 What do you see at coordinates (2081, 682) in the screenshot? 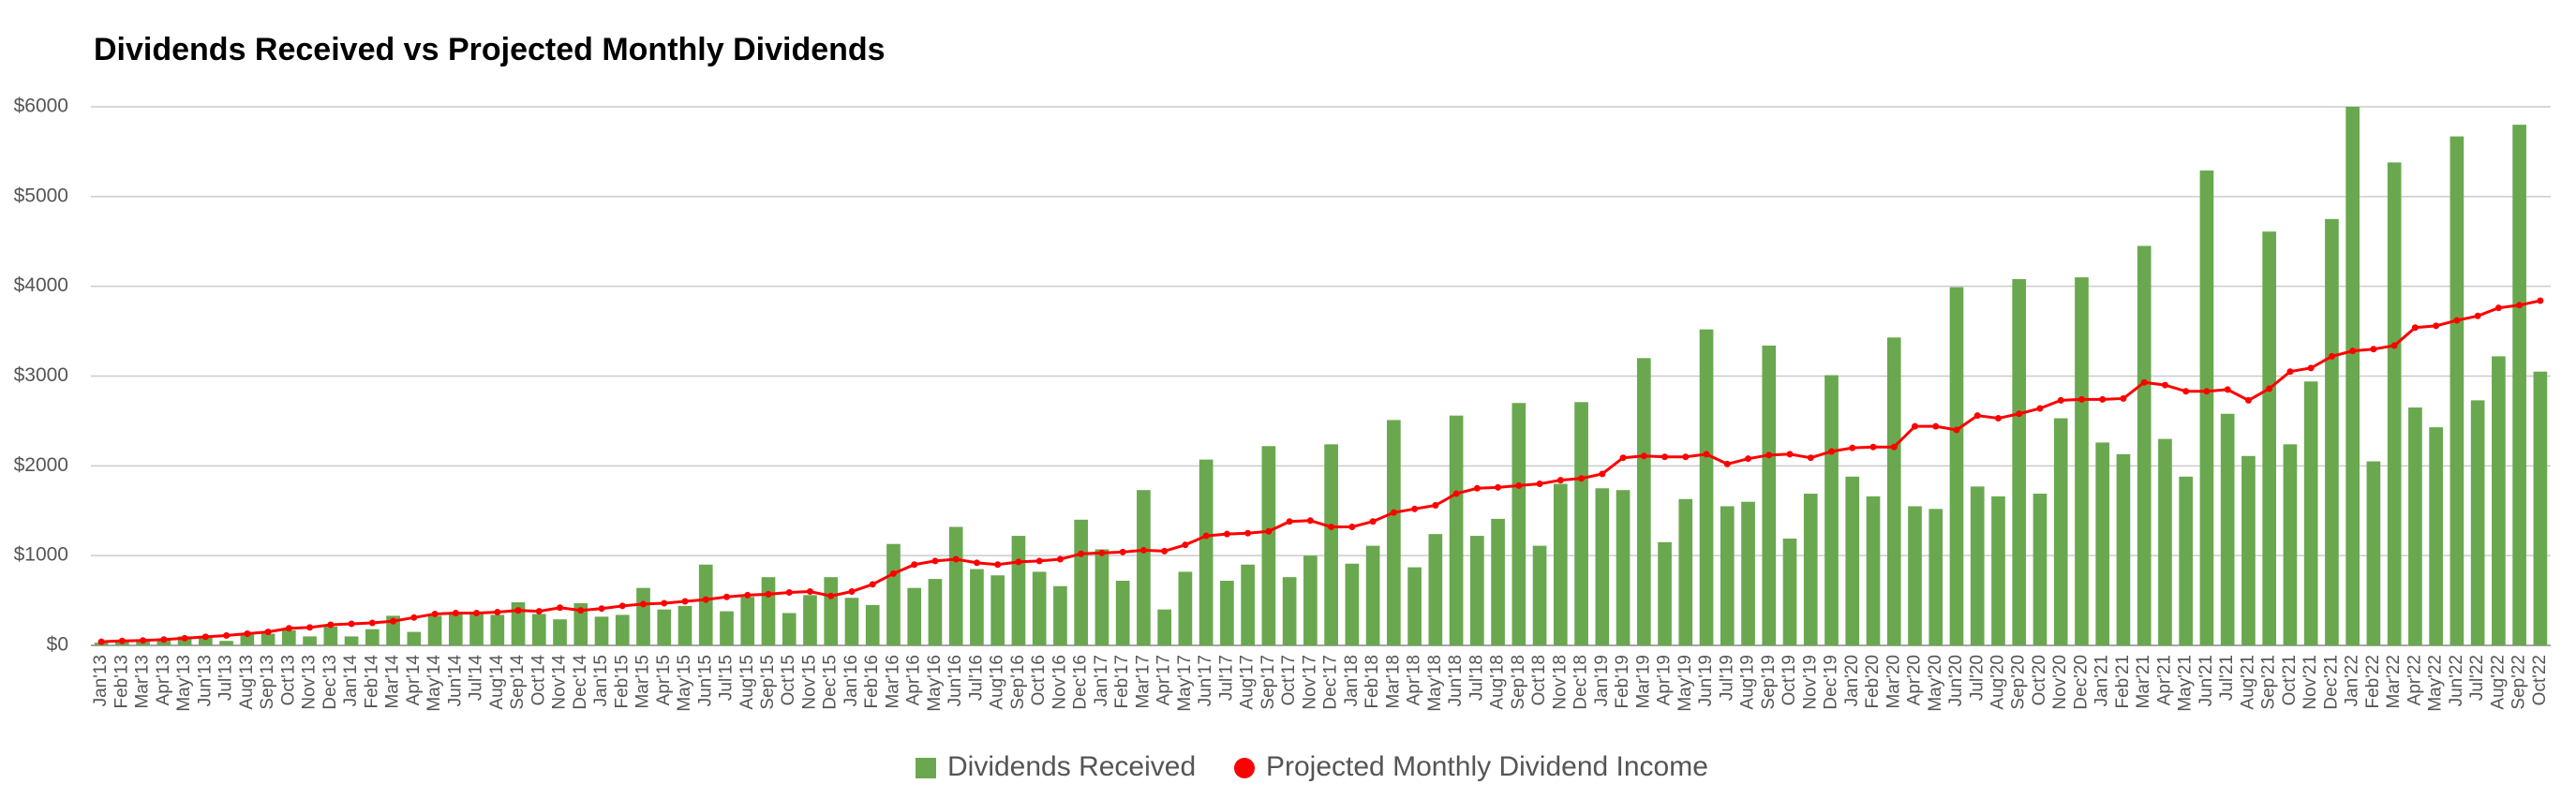
I see `x-tick-label: Dec'20` at bounding box center [2081, 682].